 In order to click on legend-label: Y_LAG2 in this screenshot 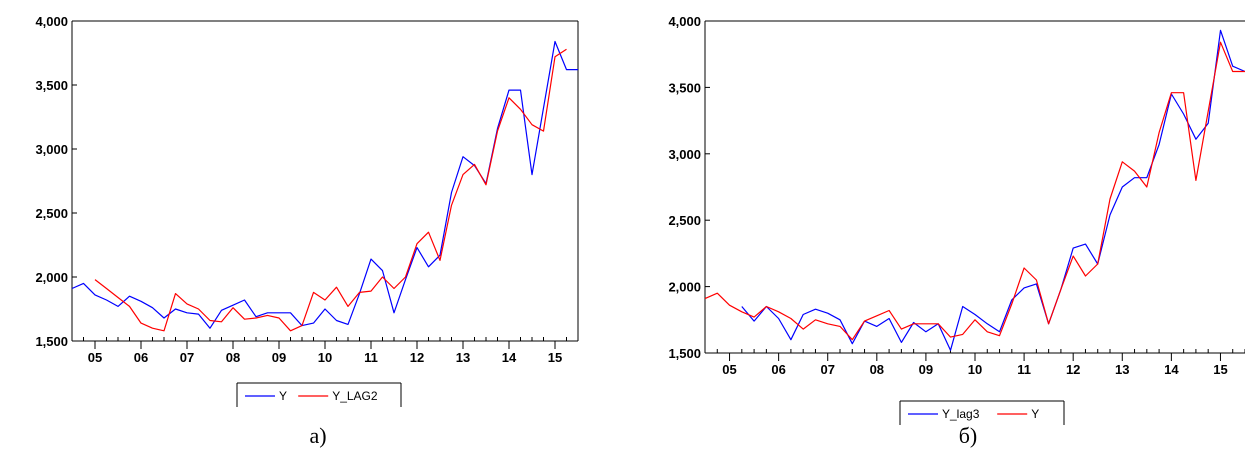, I will do `click(355, 396)`.